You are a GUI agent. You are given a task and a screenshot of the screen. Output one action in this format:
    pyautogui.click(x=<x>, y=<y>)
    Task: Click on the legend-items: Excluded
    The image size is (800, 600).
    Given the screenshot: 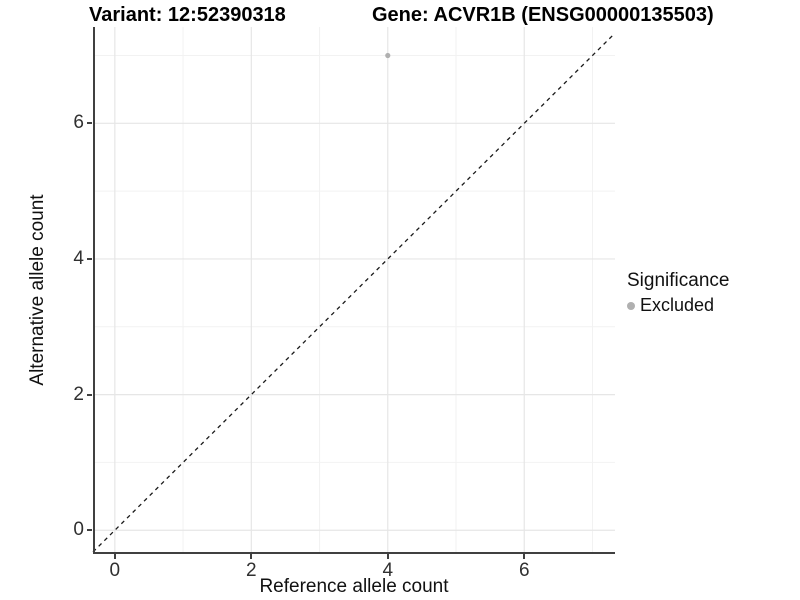 What is the action you would take?
    pyautogui.click(x=678, y=305)
    